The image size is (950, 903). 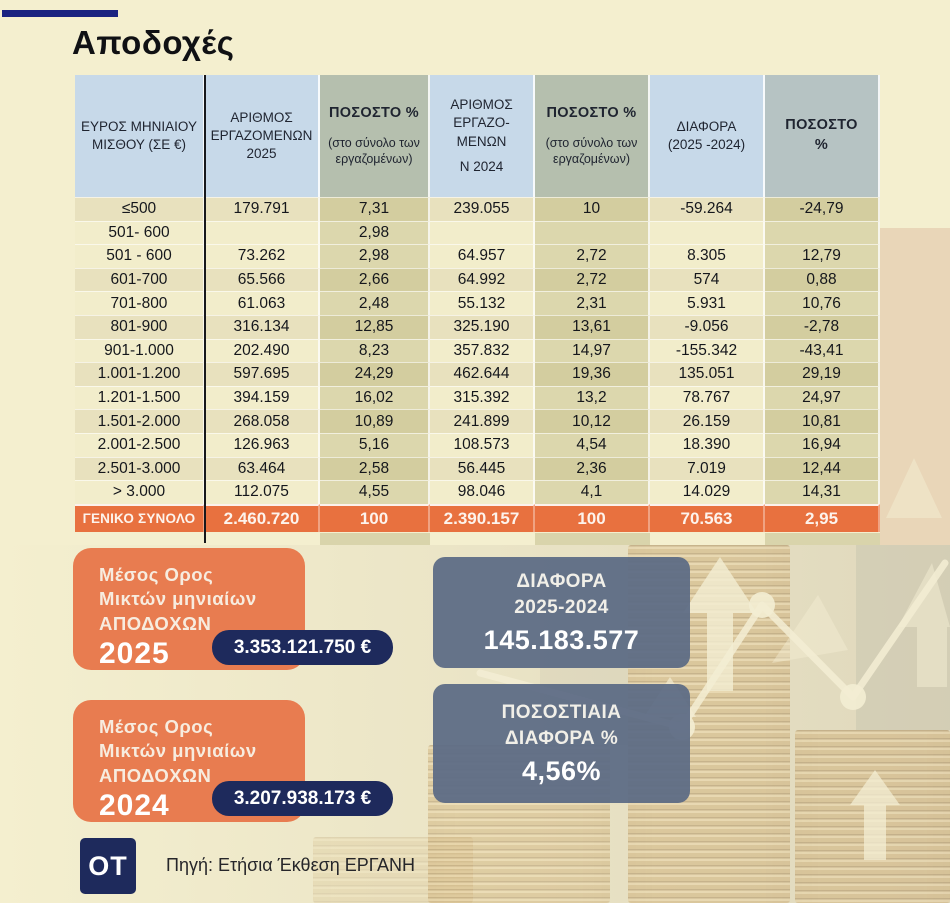 I want to click on table-cell: 357.832, so click(x=482, y=350).